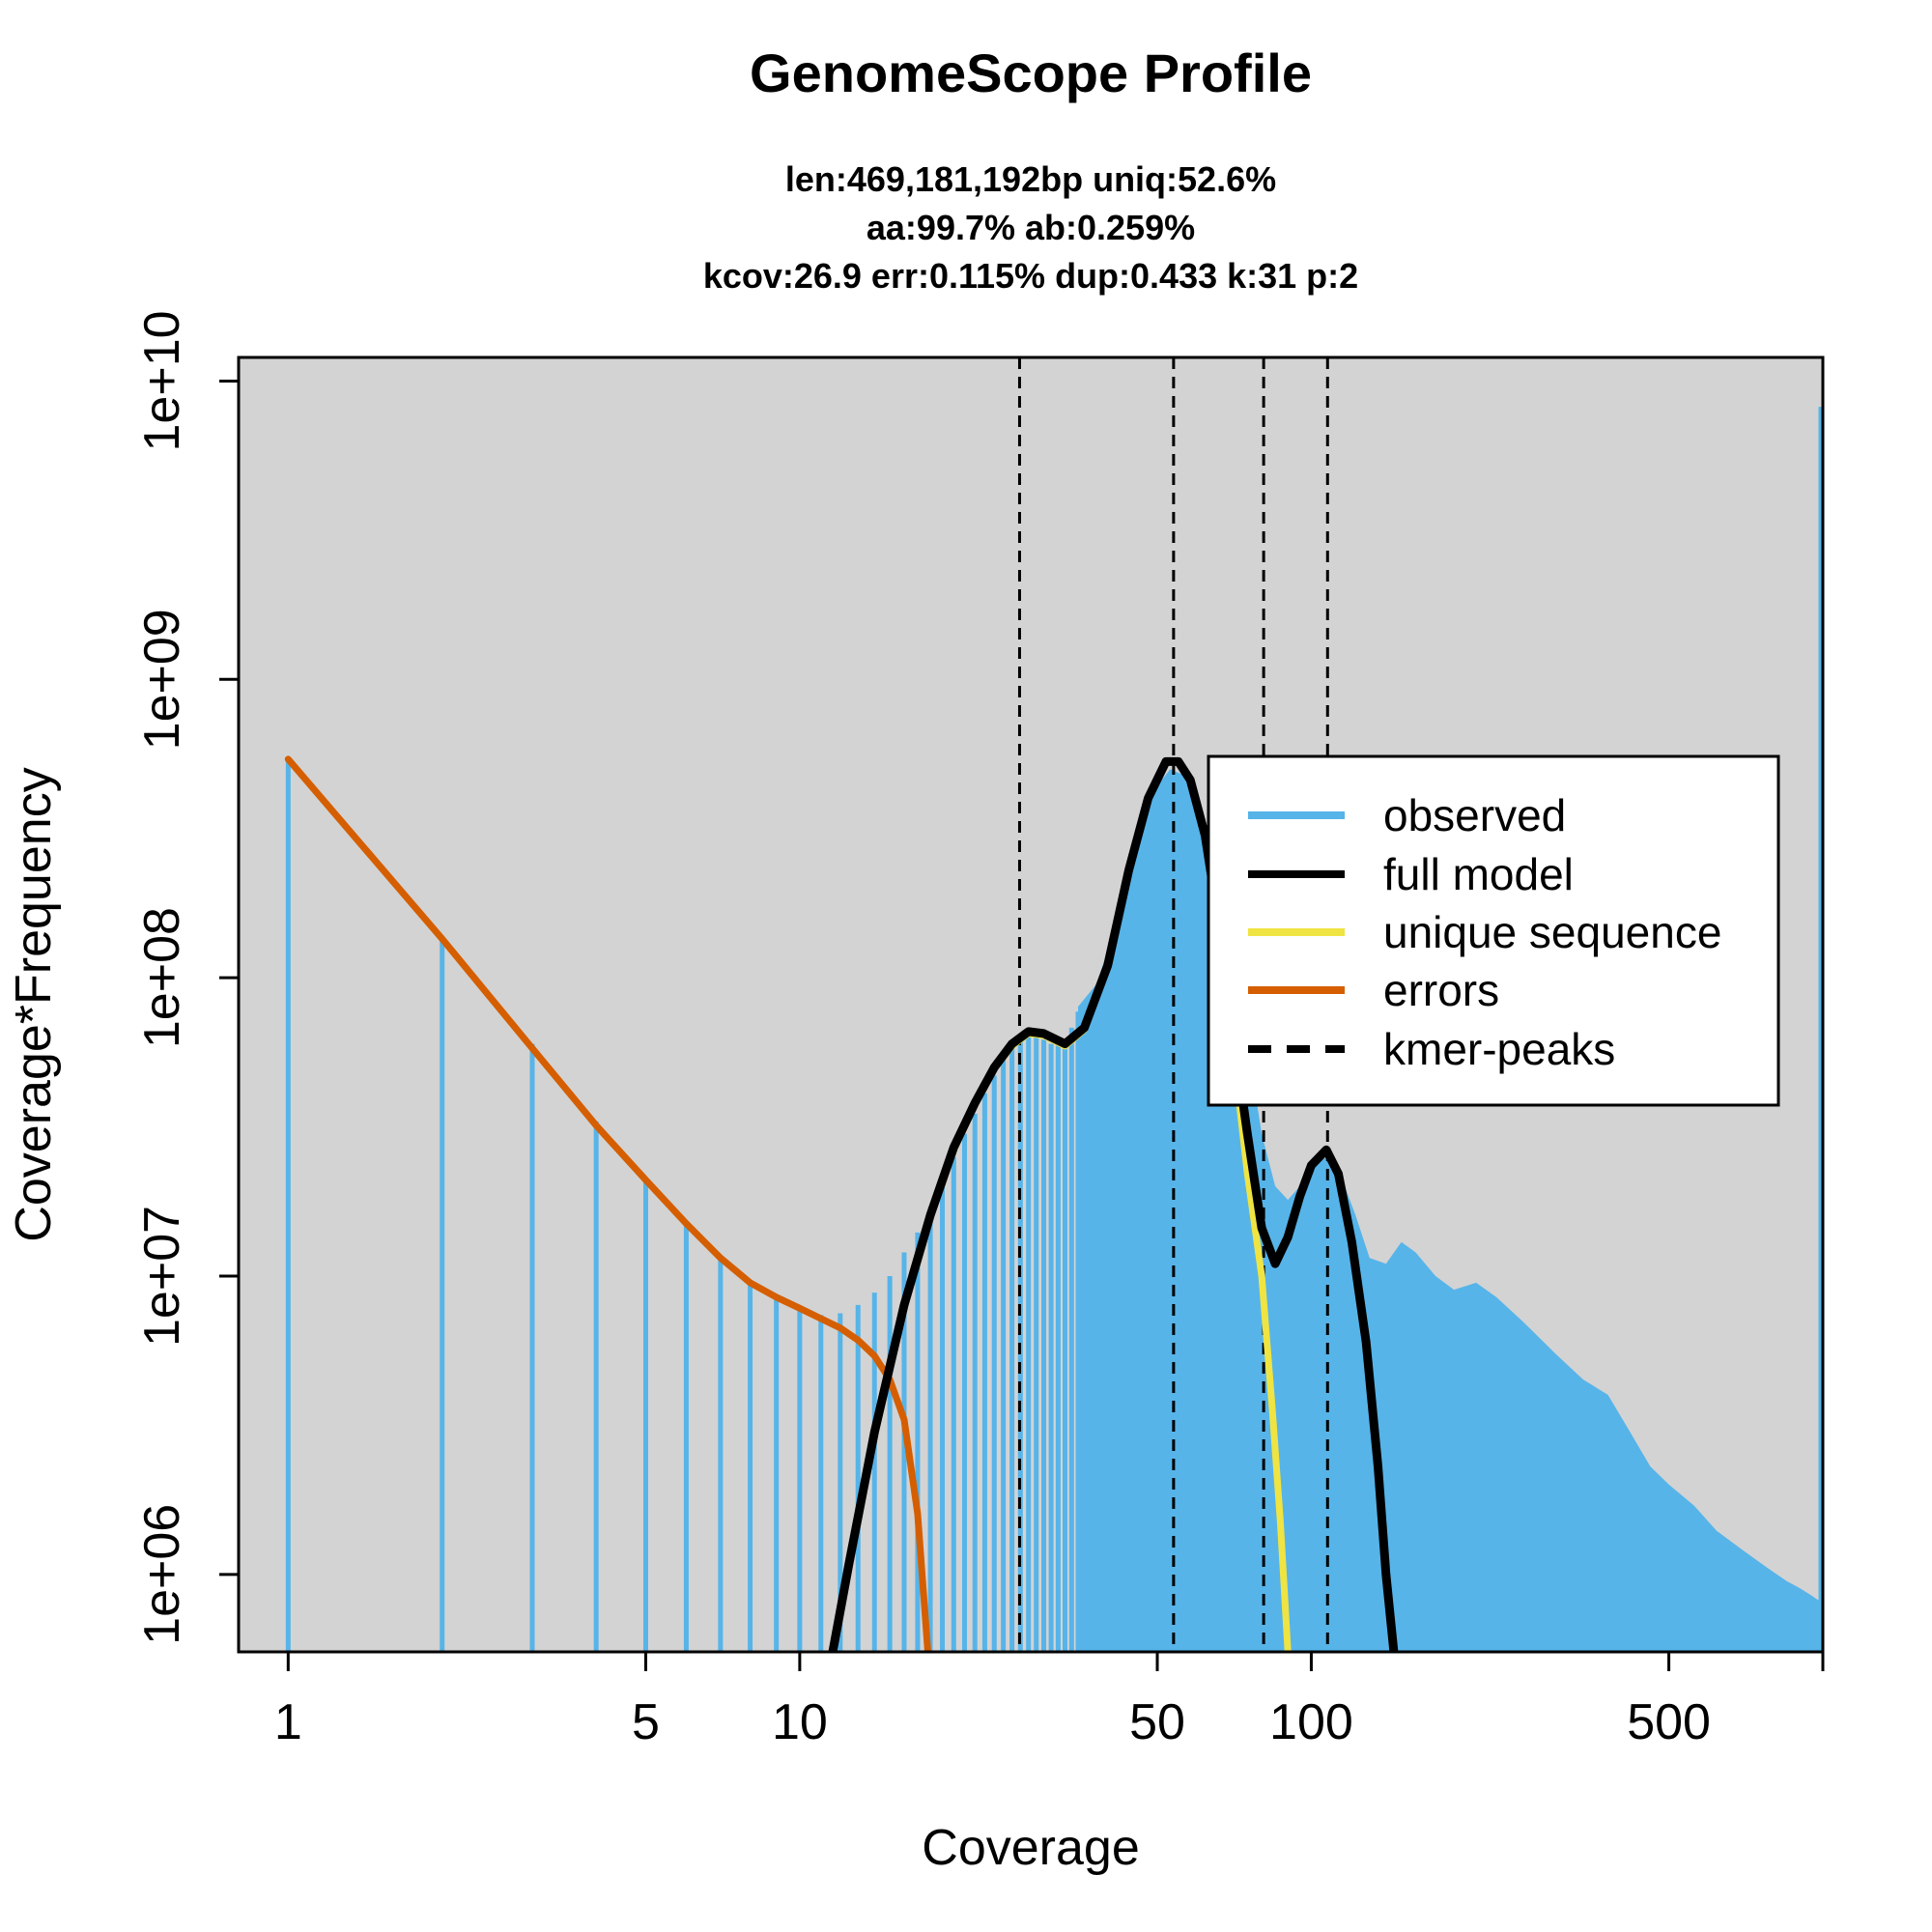 This screenshot has height=1932, width=1932. I want to click on chart-title: GenomeScope Profile, so click(1031, 73).